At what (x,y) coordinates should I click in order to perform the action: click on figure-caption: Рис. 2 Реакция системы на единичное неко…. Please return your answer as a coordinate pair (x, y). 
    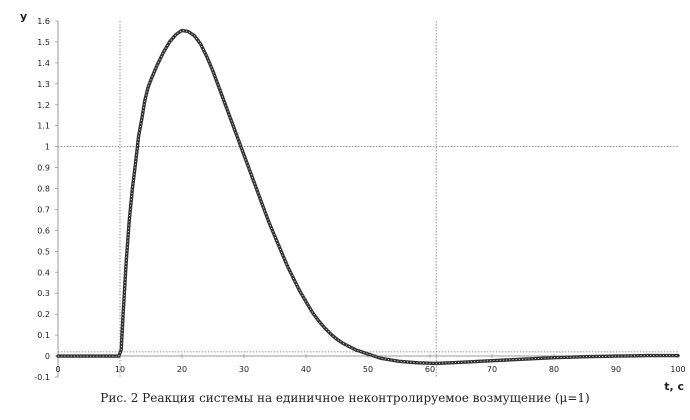
    Looking at the image, I should click on (345, 398).